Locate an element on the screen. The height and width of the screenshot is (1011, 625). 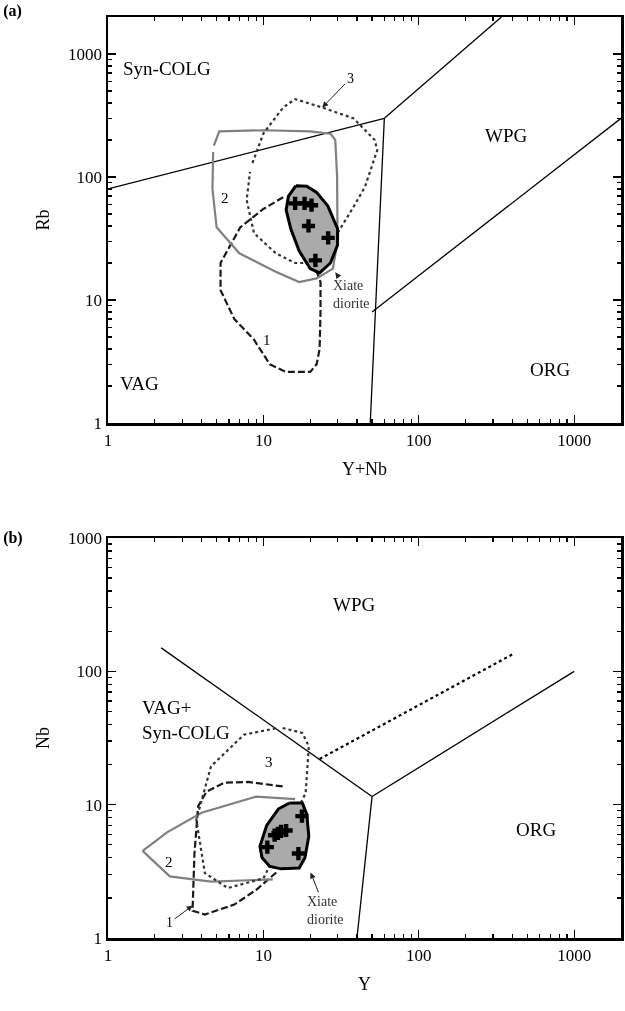
chart-title: (b) is located at coordinates (13, 538).